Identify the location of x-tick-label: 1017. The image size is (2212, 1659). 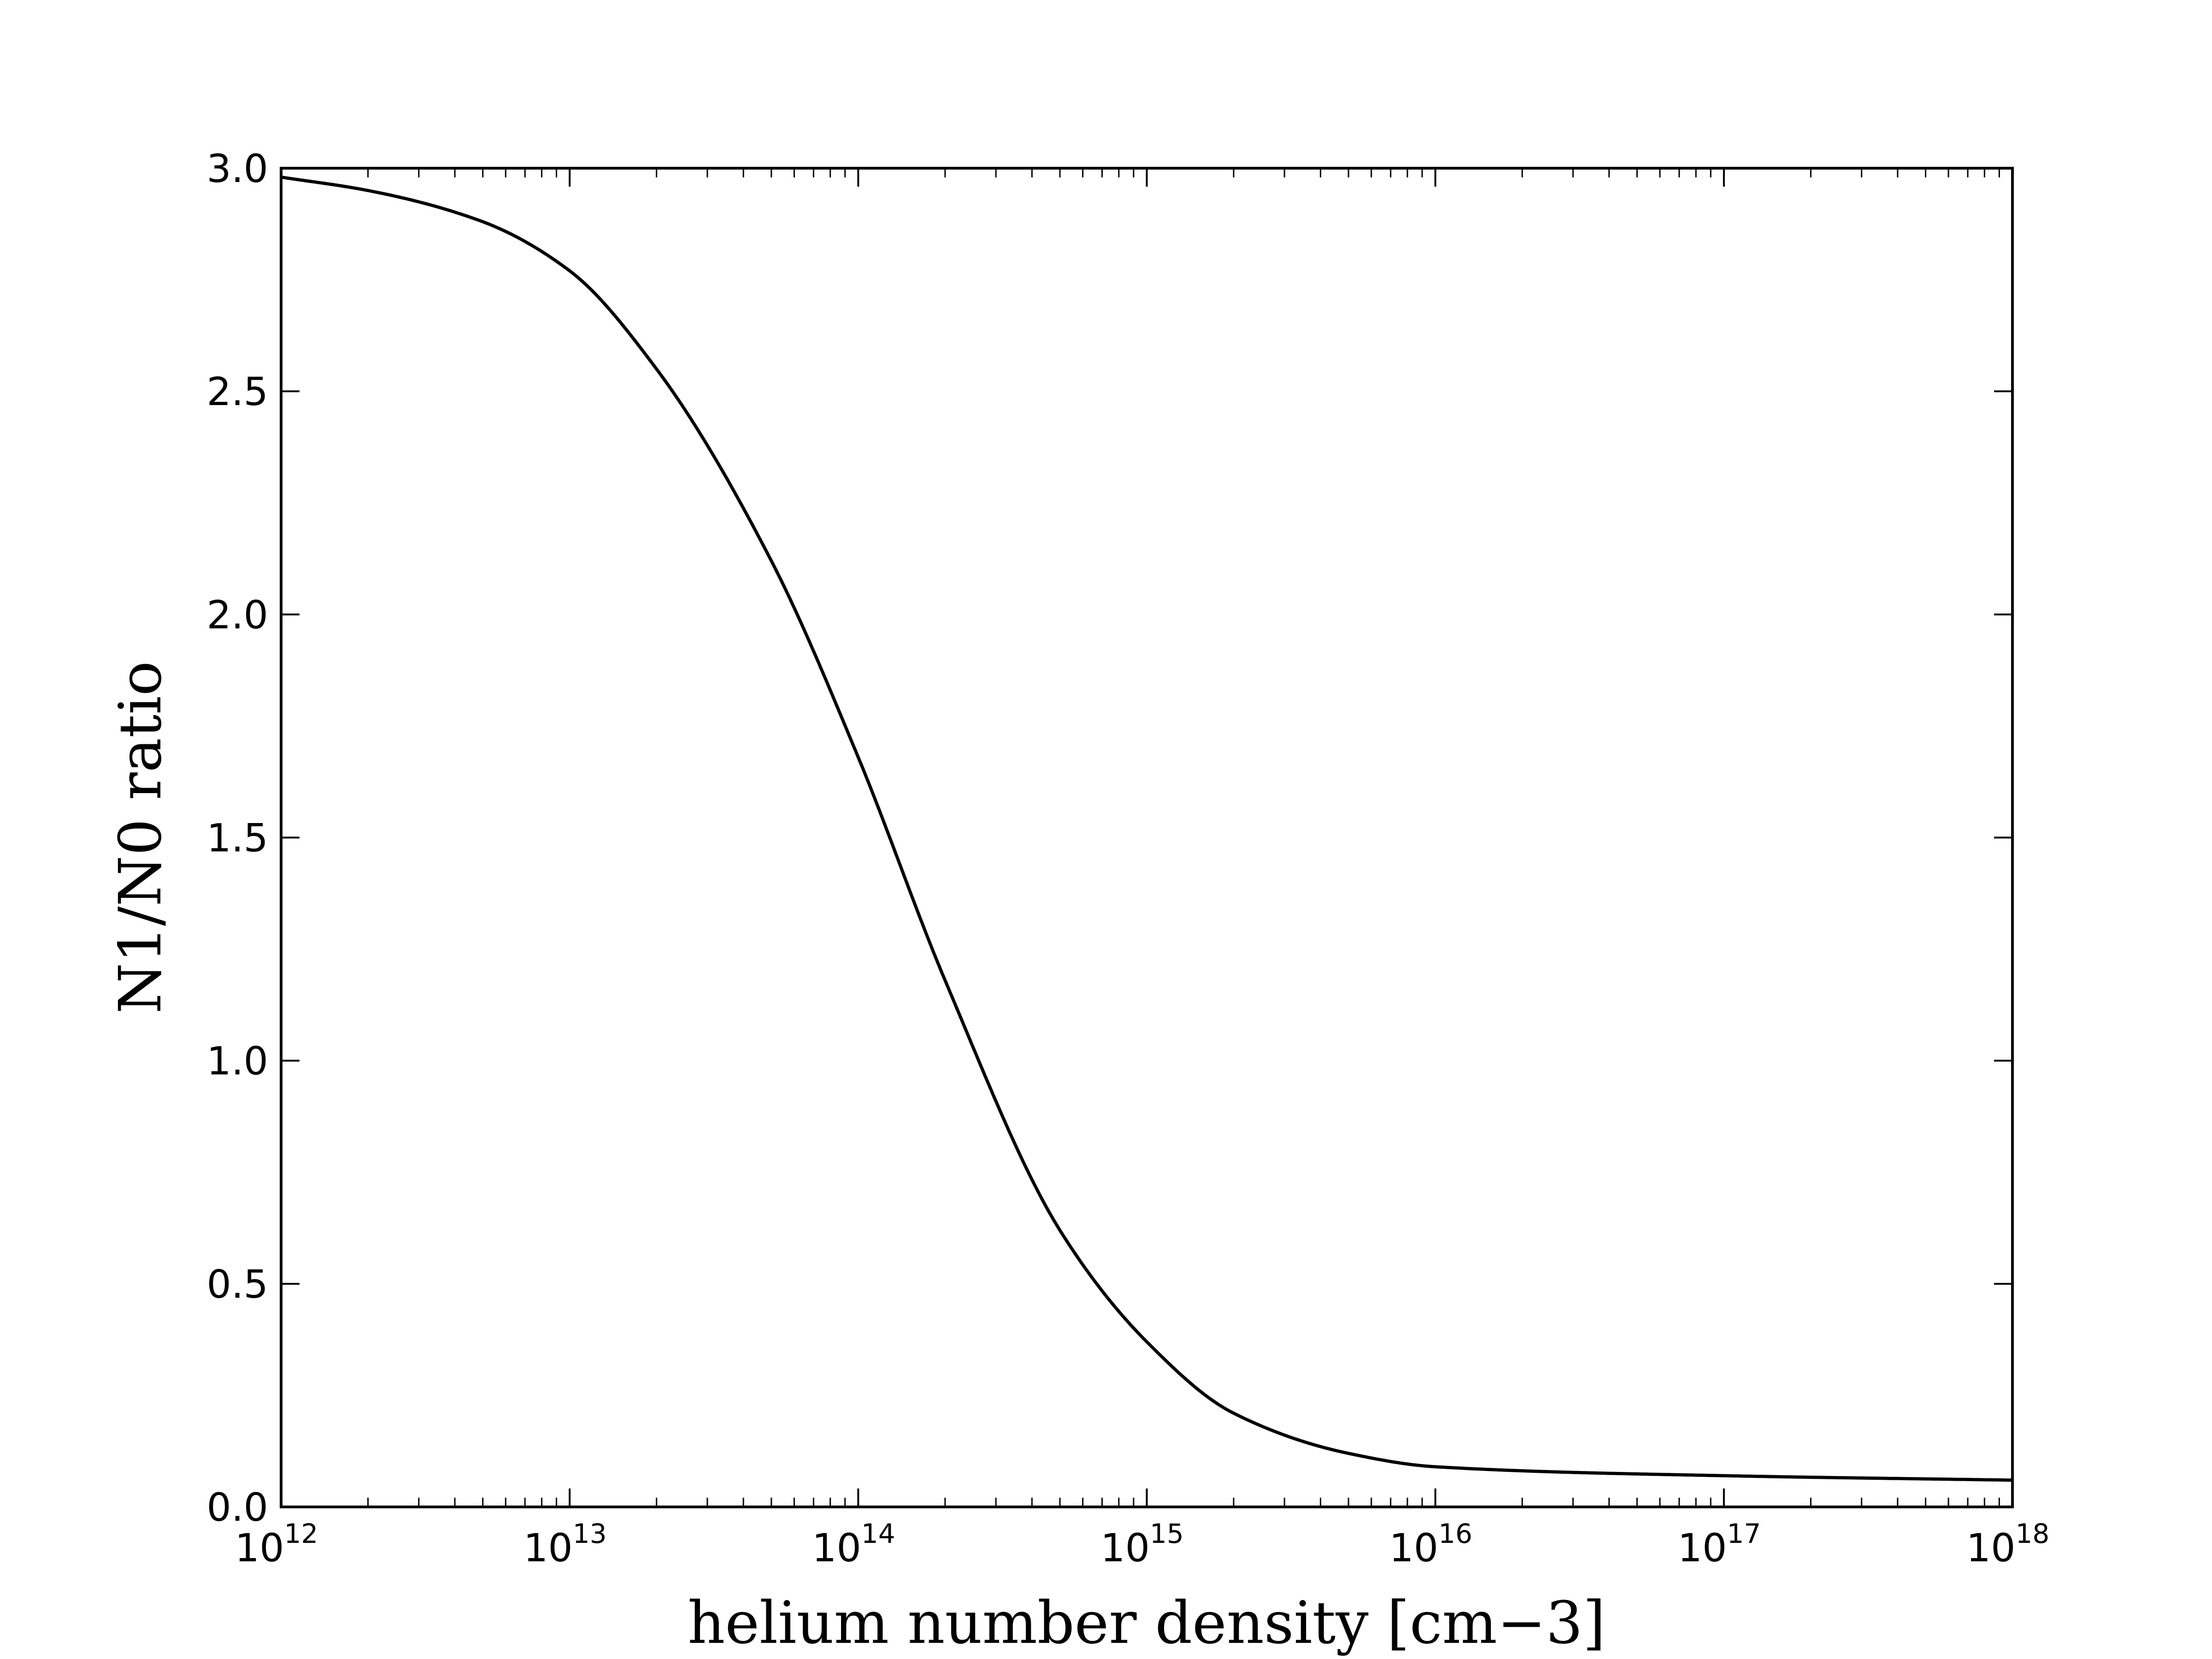
(1719, 1544).